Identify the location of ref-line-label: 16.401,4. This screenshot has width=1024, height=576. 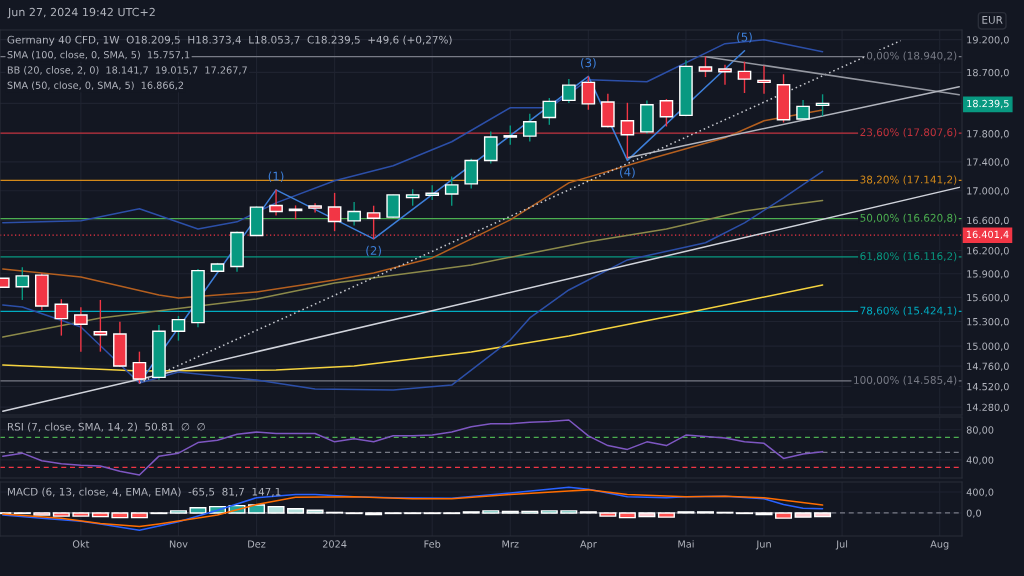
(987, 235).